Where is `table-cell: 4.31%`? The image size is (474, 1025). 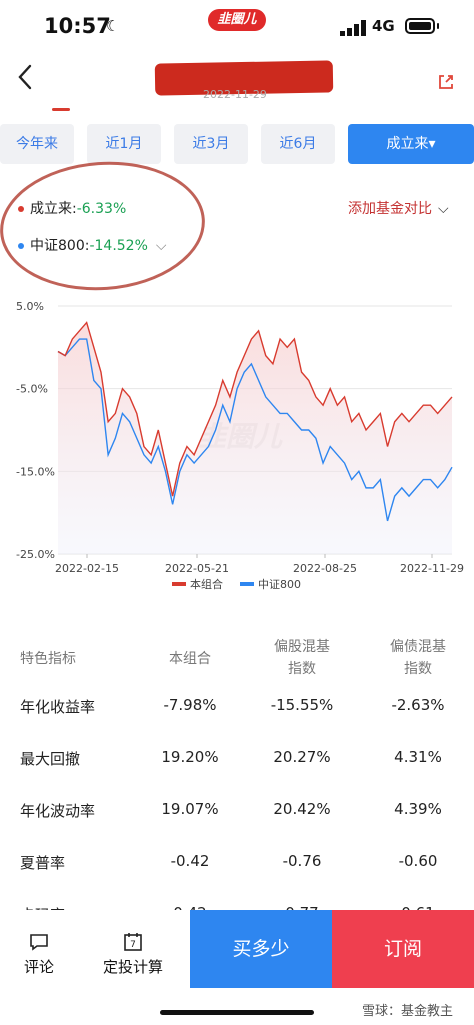
table-cell: 4.31% is located at coordinates (418, 757).